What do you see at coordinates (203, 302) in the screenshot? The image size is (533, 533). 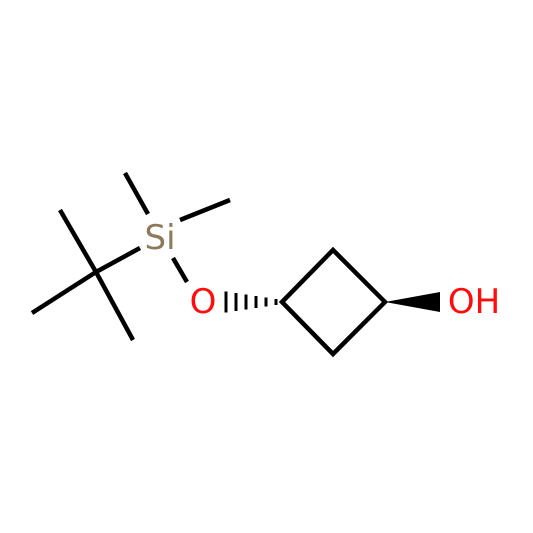 I see `atom-label: O` at bounding box center [203, 302].